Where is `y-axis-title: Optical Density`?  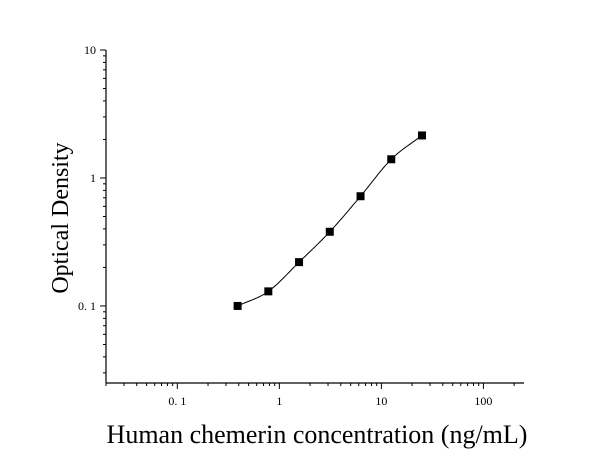 y-axis-title: Optical Density is located at coordinates (61, 217).